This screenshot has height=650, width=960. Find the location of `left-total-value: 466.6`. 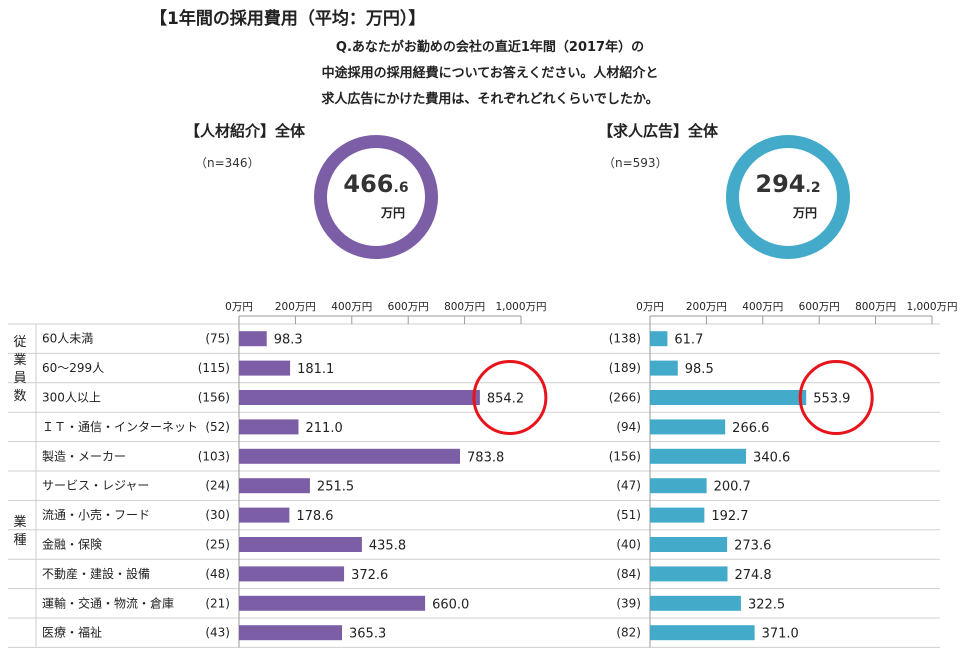

left-total-value: 466.6 is located at coordinates (376, 184).